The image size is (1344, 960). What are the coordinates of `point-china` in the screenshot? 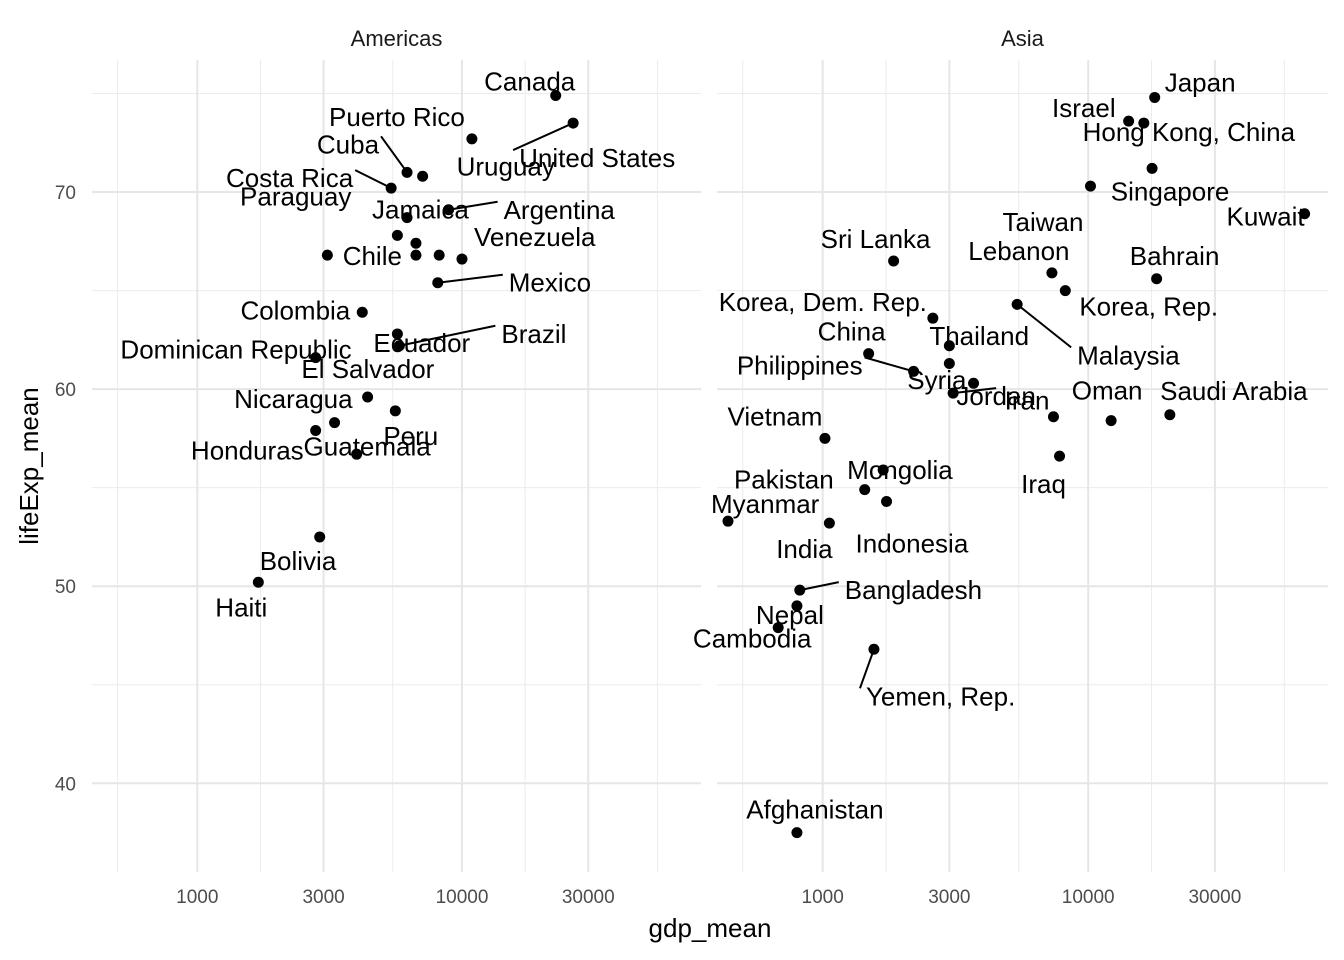 It's located at (869, 354).